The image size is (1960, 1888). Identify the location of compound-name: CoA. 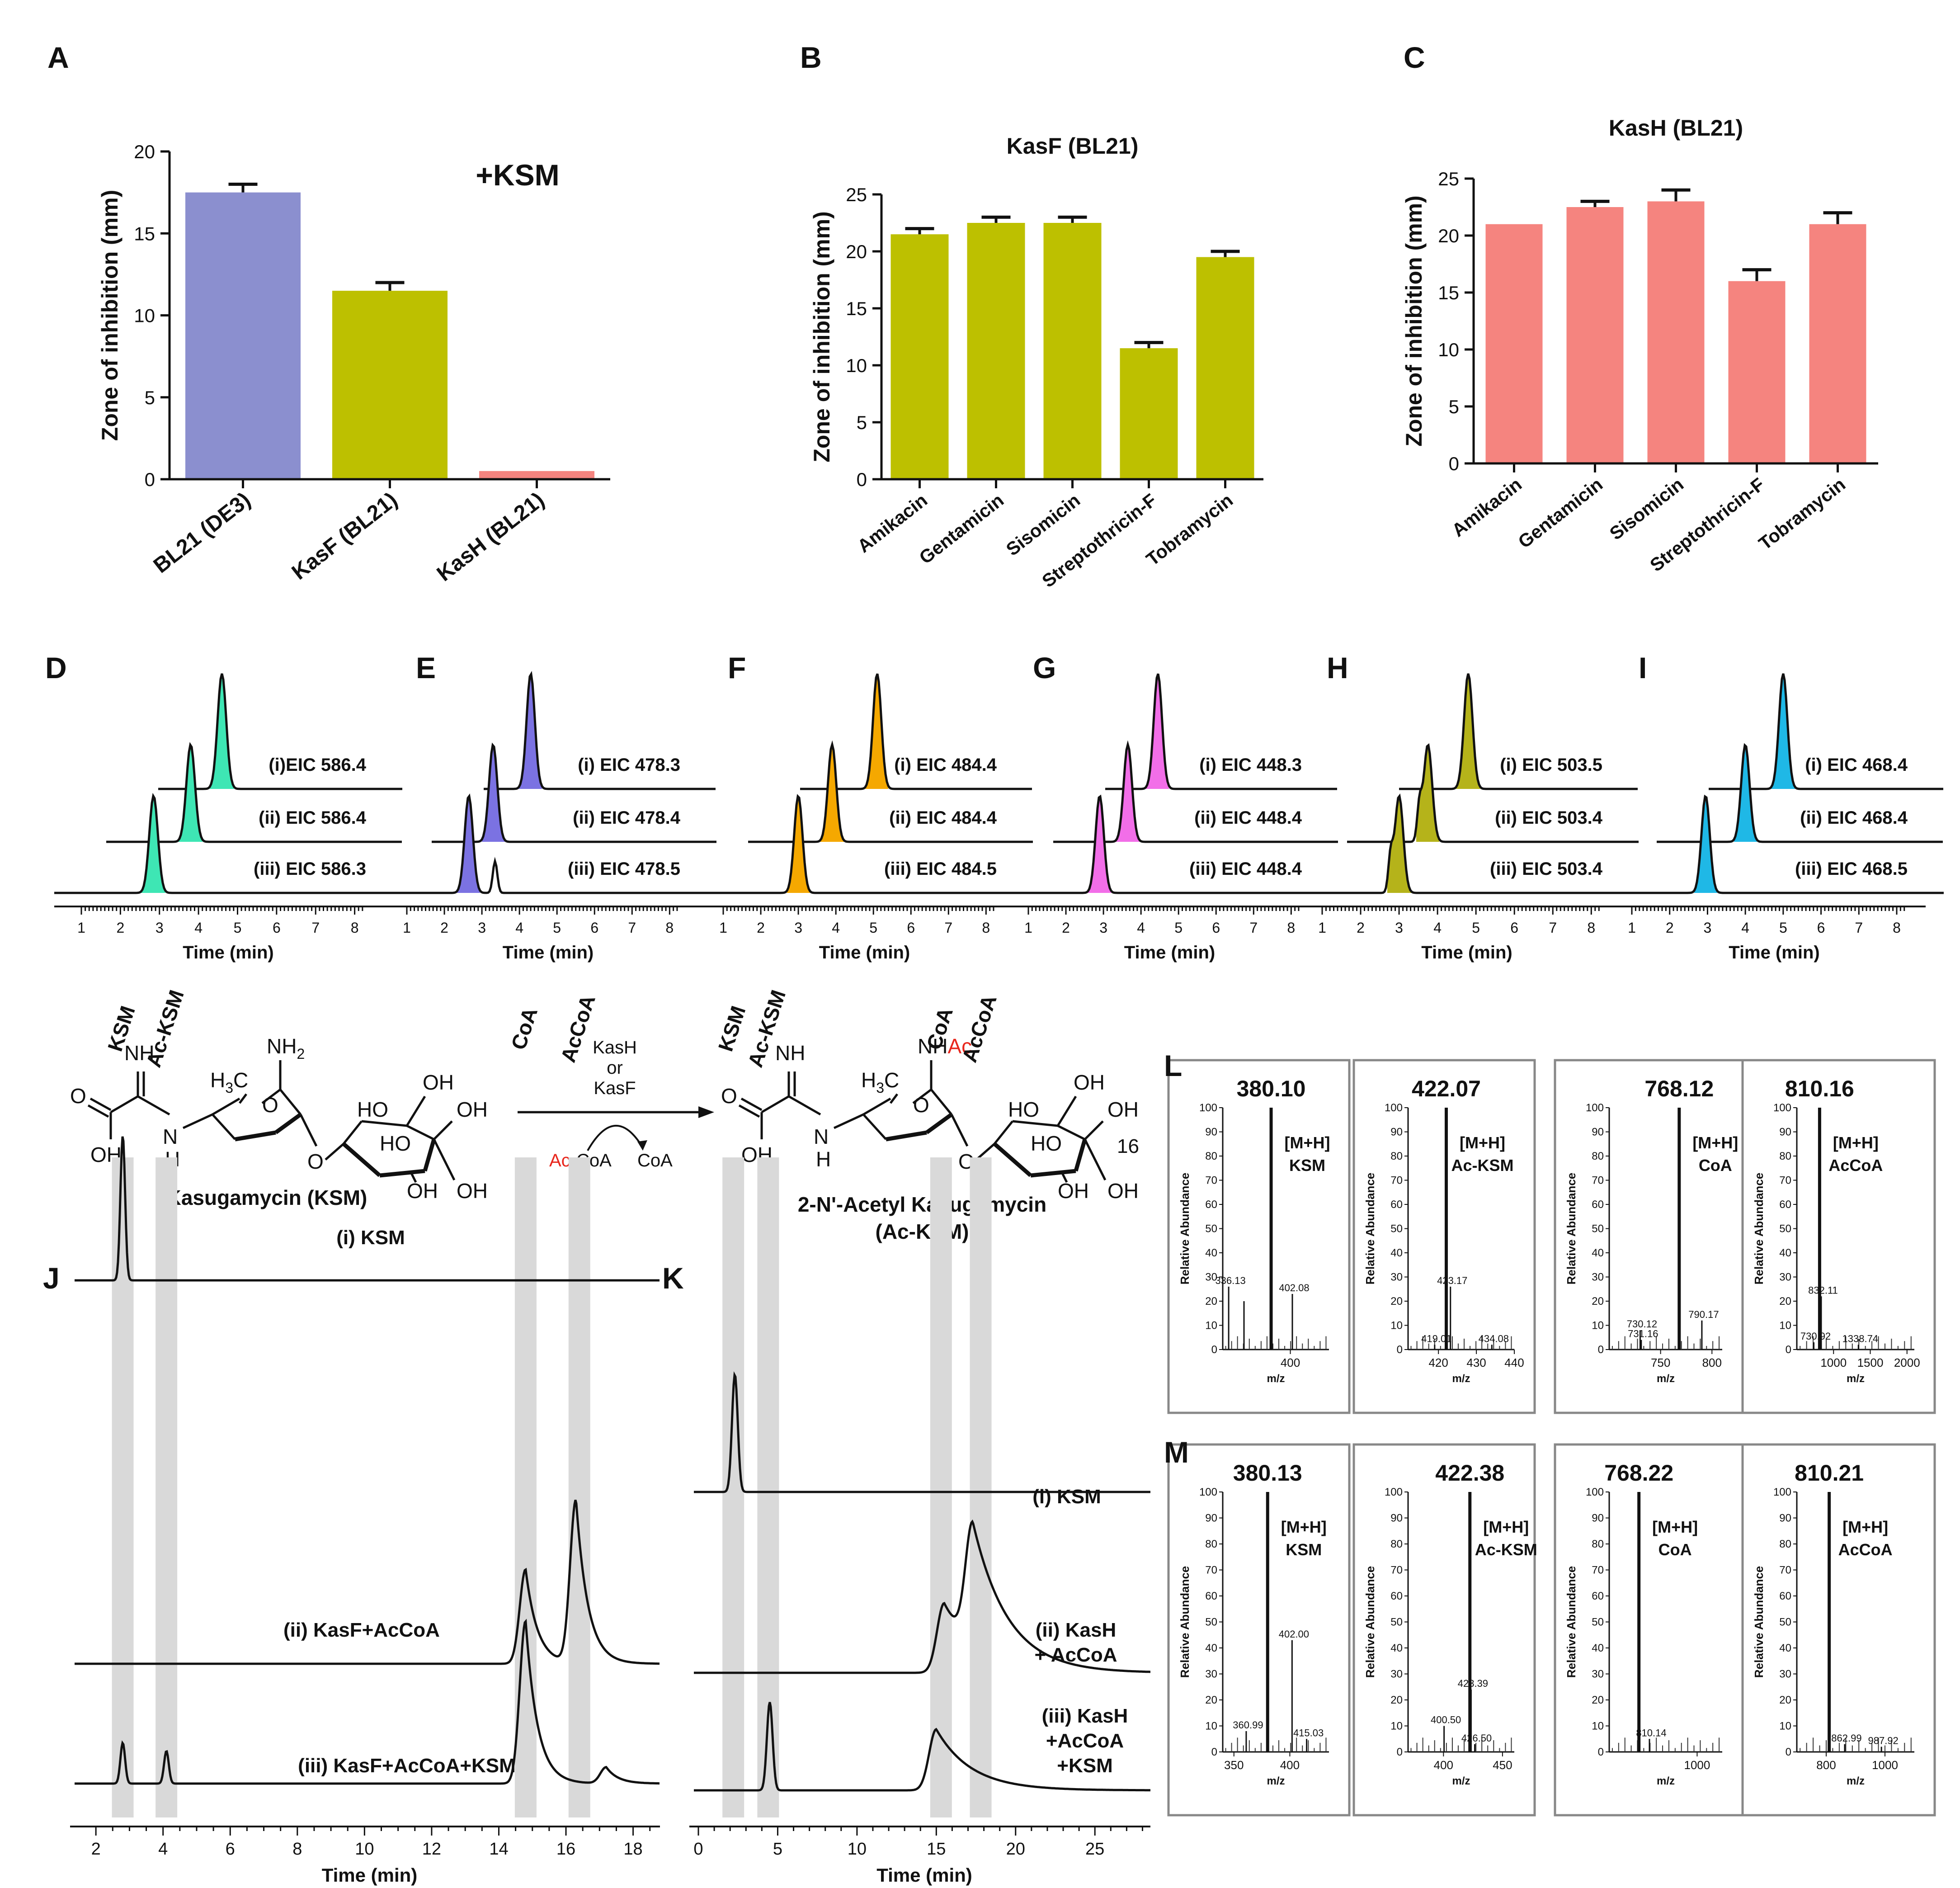
(1675, 1549).